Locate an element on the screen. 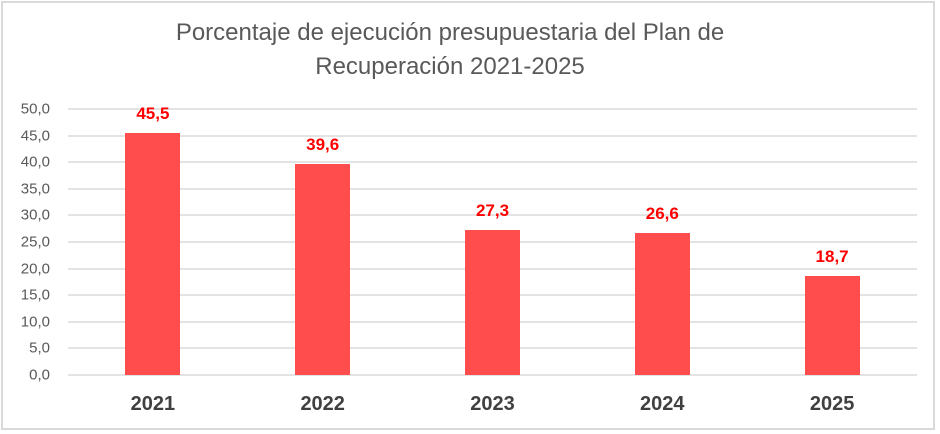 Image resolution: width=940 pixels, height=434 pixels. x-tick-label: 2021 is located at coordinates (153, 404).